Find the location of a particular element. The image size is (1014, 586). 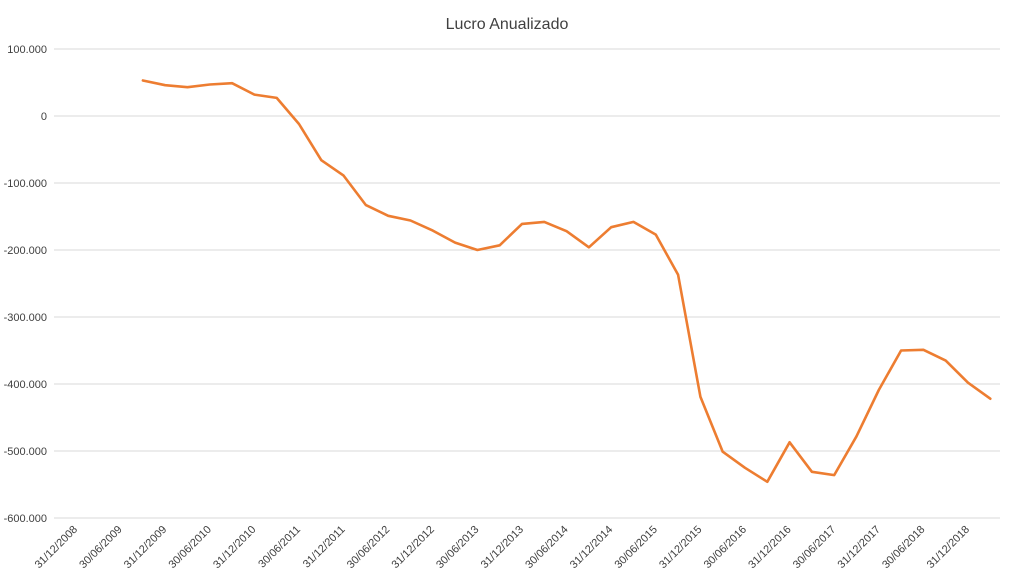

y-tick-label: -400.000 is located at coordinates (25, 385).